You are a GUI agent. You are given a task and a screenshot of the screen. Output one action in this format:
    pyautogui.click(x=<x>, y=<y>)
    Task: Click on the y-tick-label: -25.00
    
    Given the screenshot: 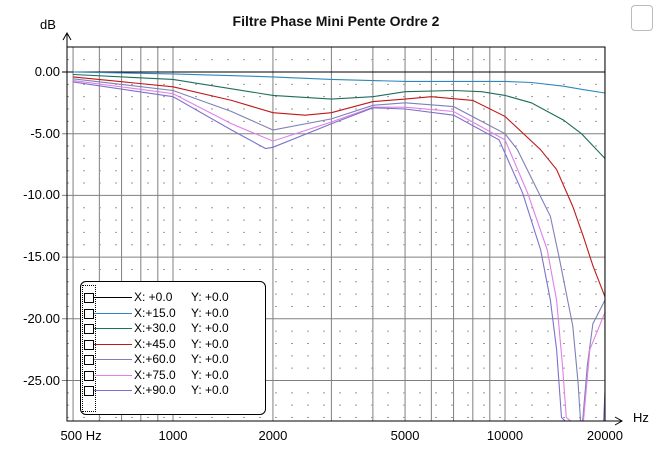 What is the action you would take?
    pyautogui.click(x=41, y=380)
    